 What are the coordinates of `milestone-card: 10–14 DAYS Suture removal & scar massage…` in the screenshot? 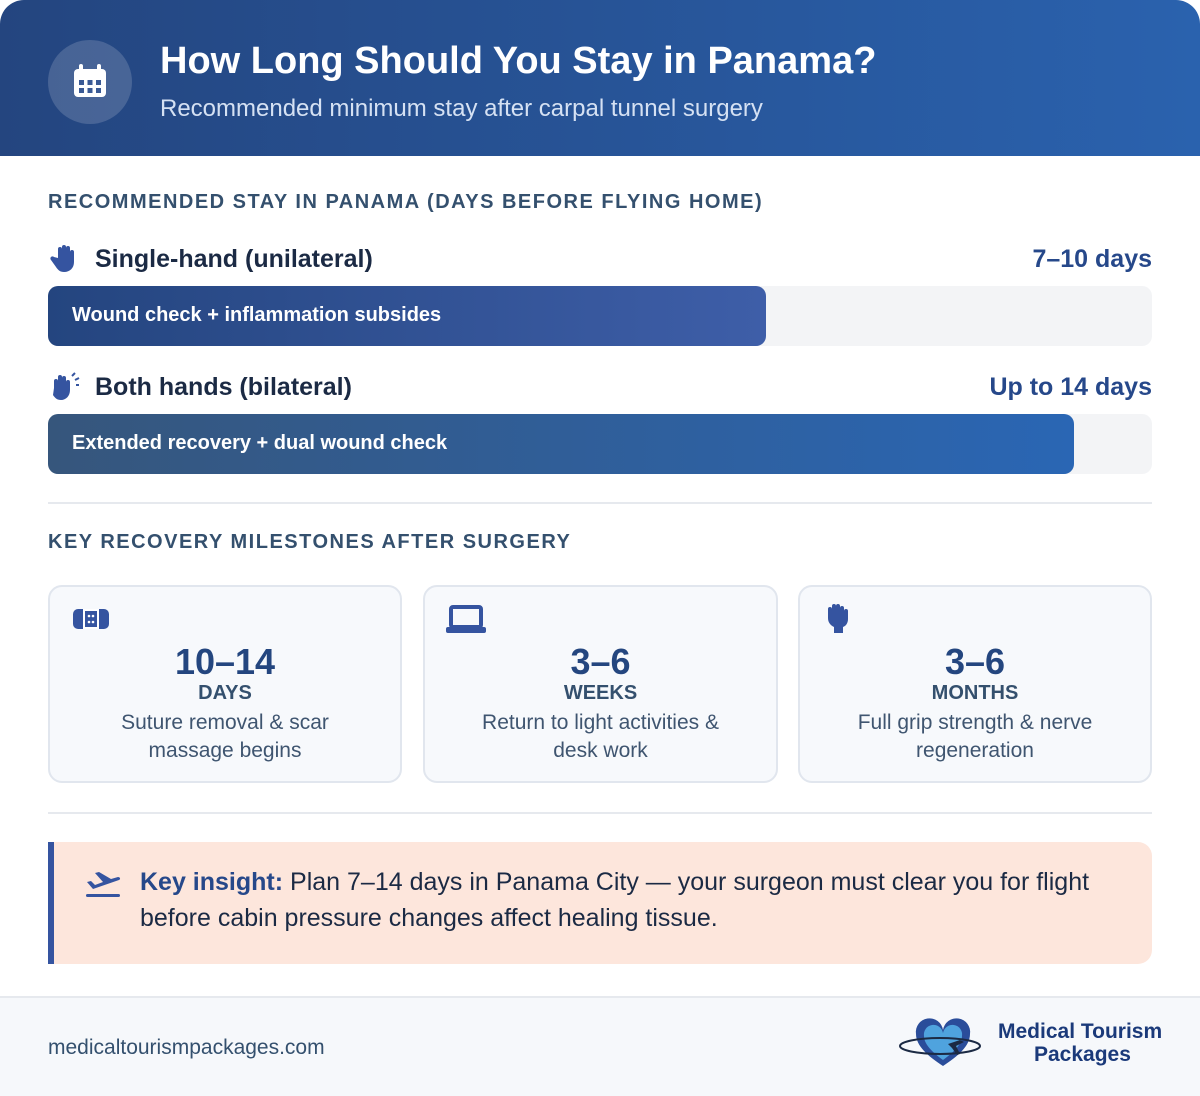 It's located at (225, 684).